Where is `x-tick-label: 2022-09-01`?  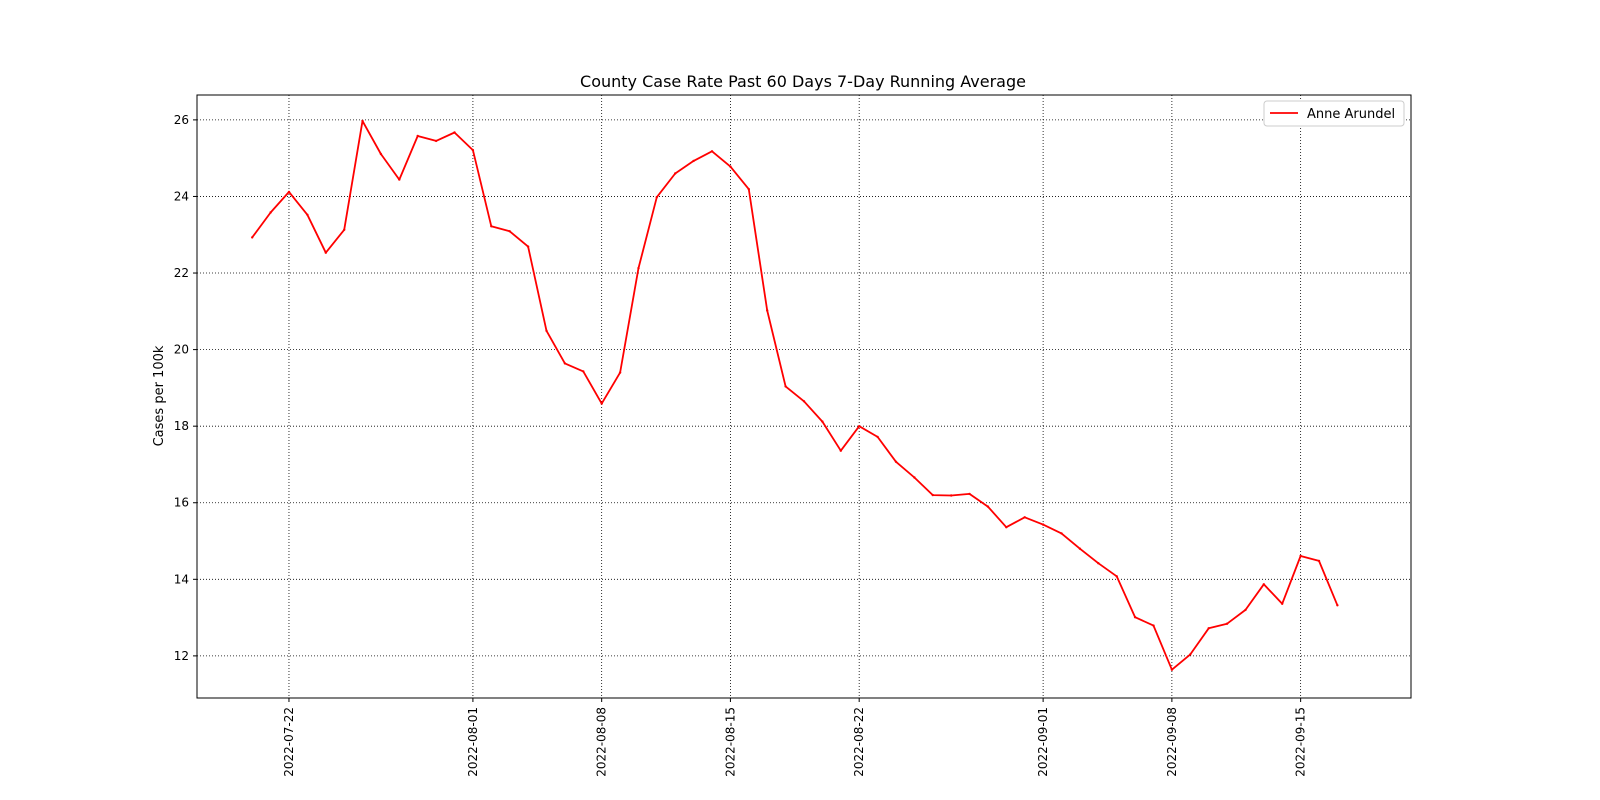
x-tick-label: 2022-09-01 is located at coordinates (1043, 742).